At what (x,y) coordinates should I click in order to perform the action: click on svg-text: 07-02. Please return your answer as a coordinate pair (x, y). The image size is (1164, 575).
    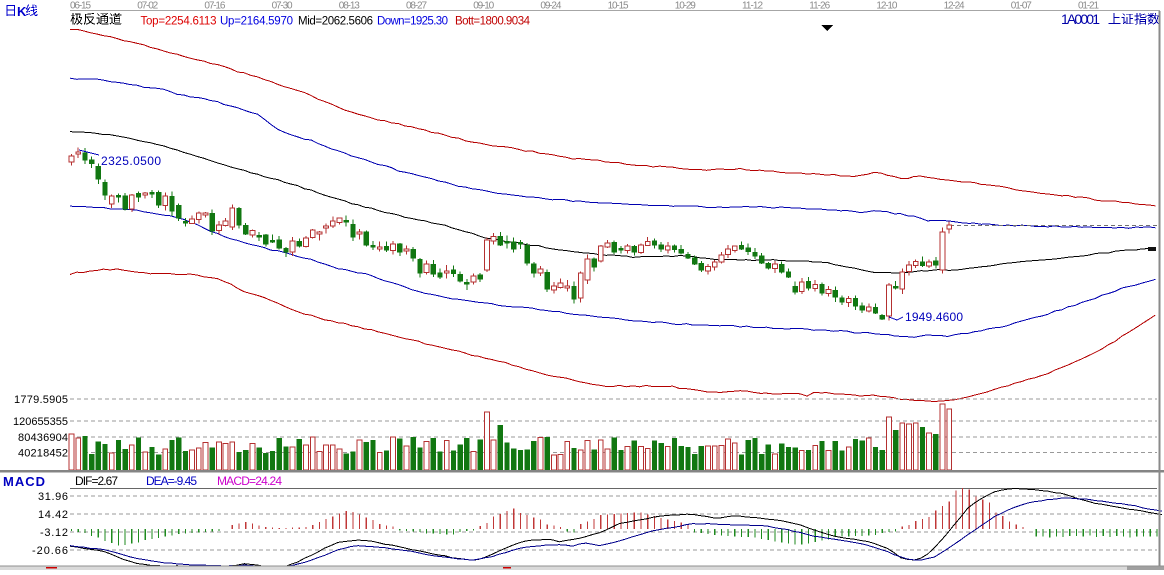
    Looking at the image, I should click on (147, 6).